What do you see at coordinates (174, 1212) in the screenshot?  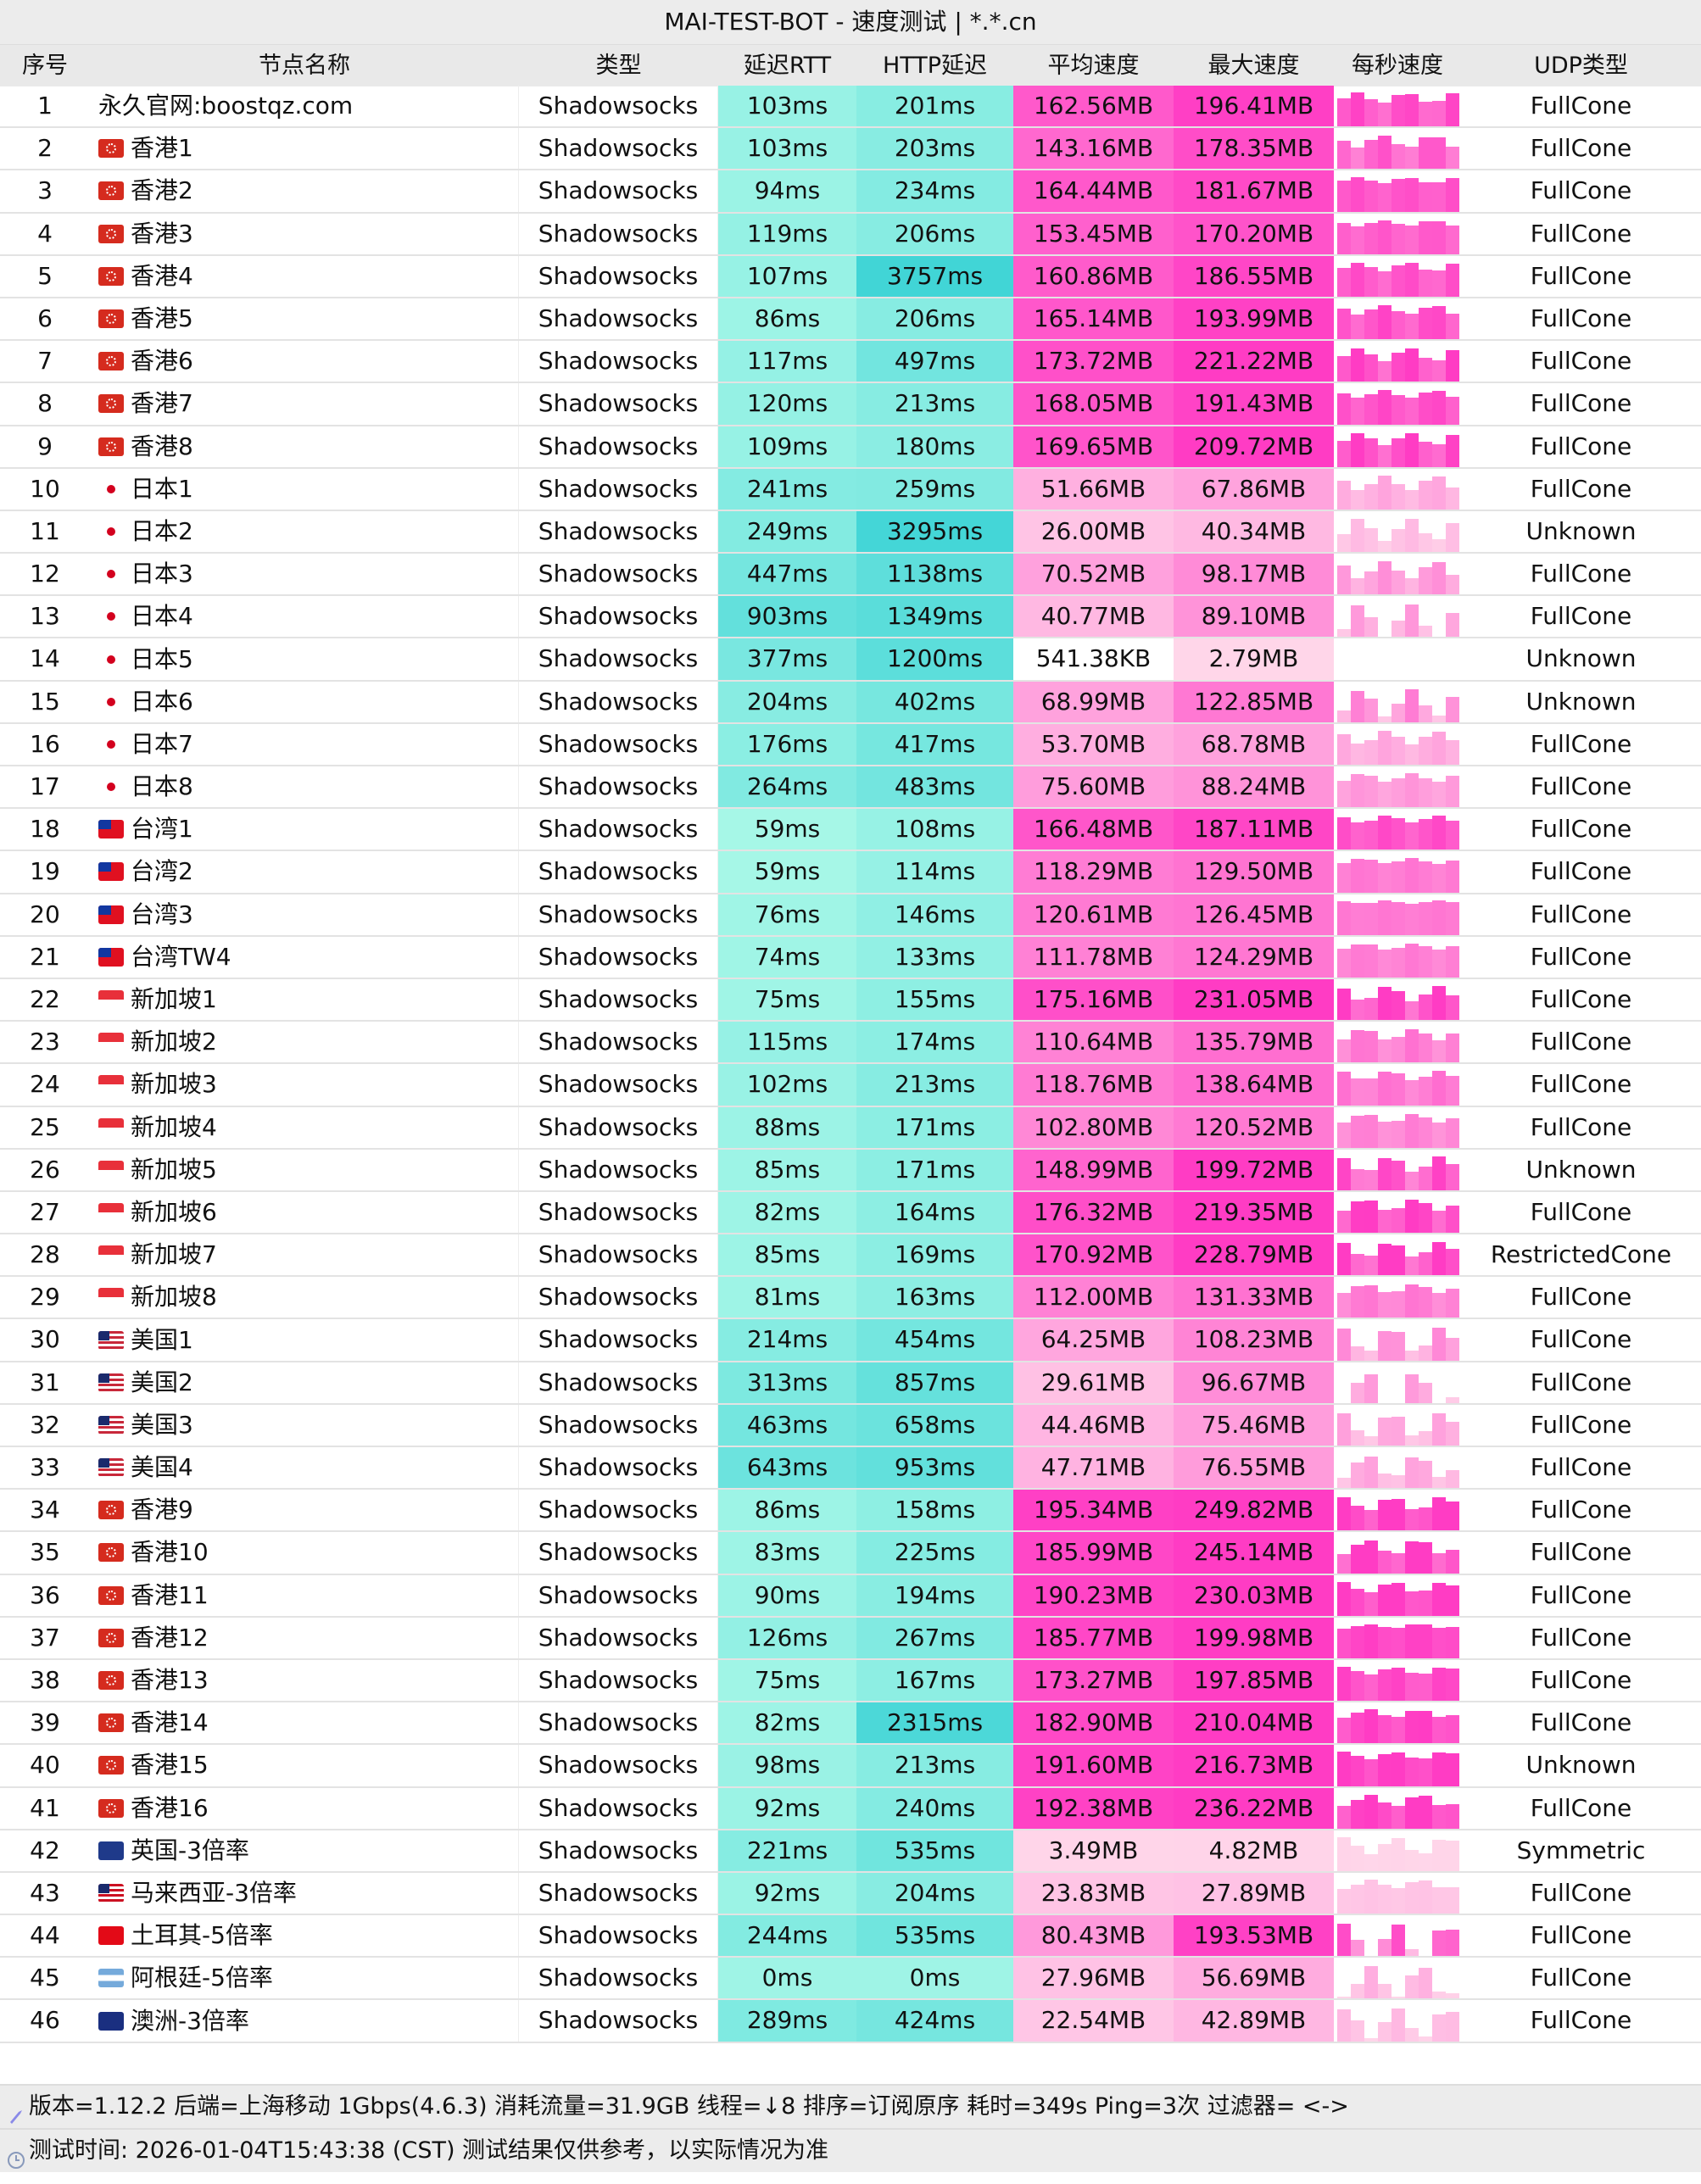 I see `node-name: 新加坡6` at bounding box center [174, 1212].